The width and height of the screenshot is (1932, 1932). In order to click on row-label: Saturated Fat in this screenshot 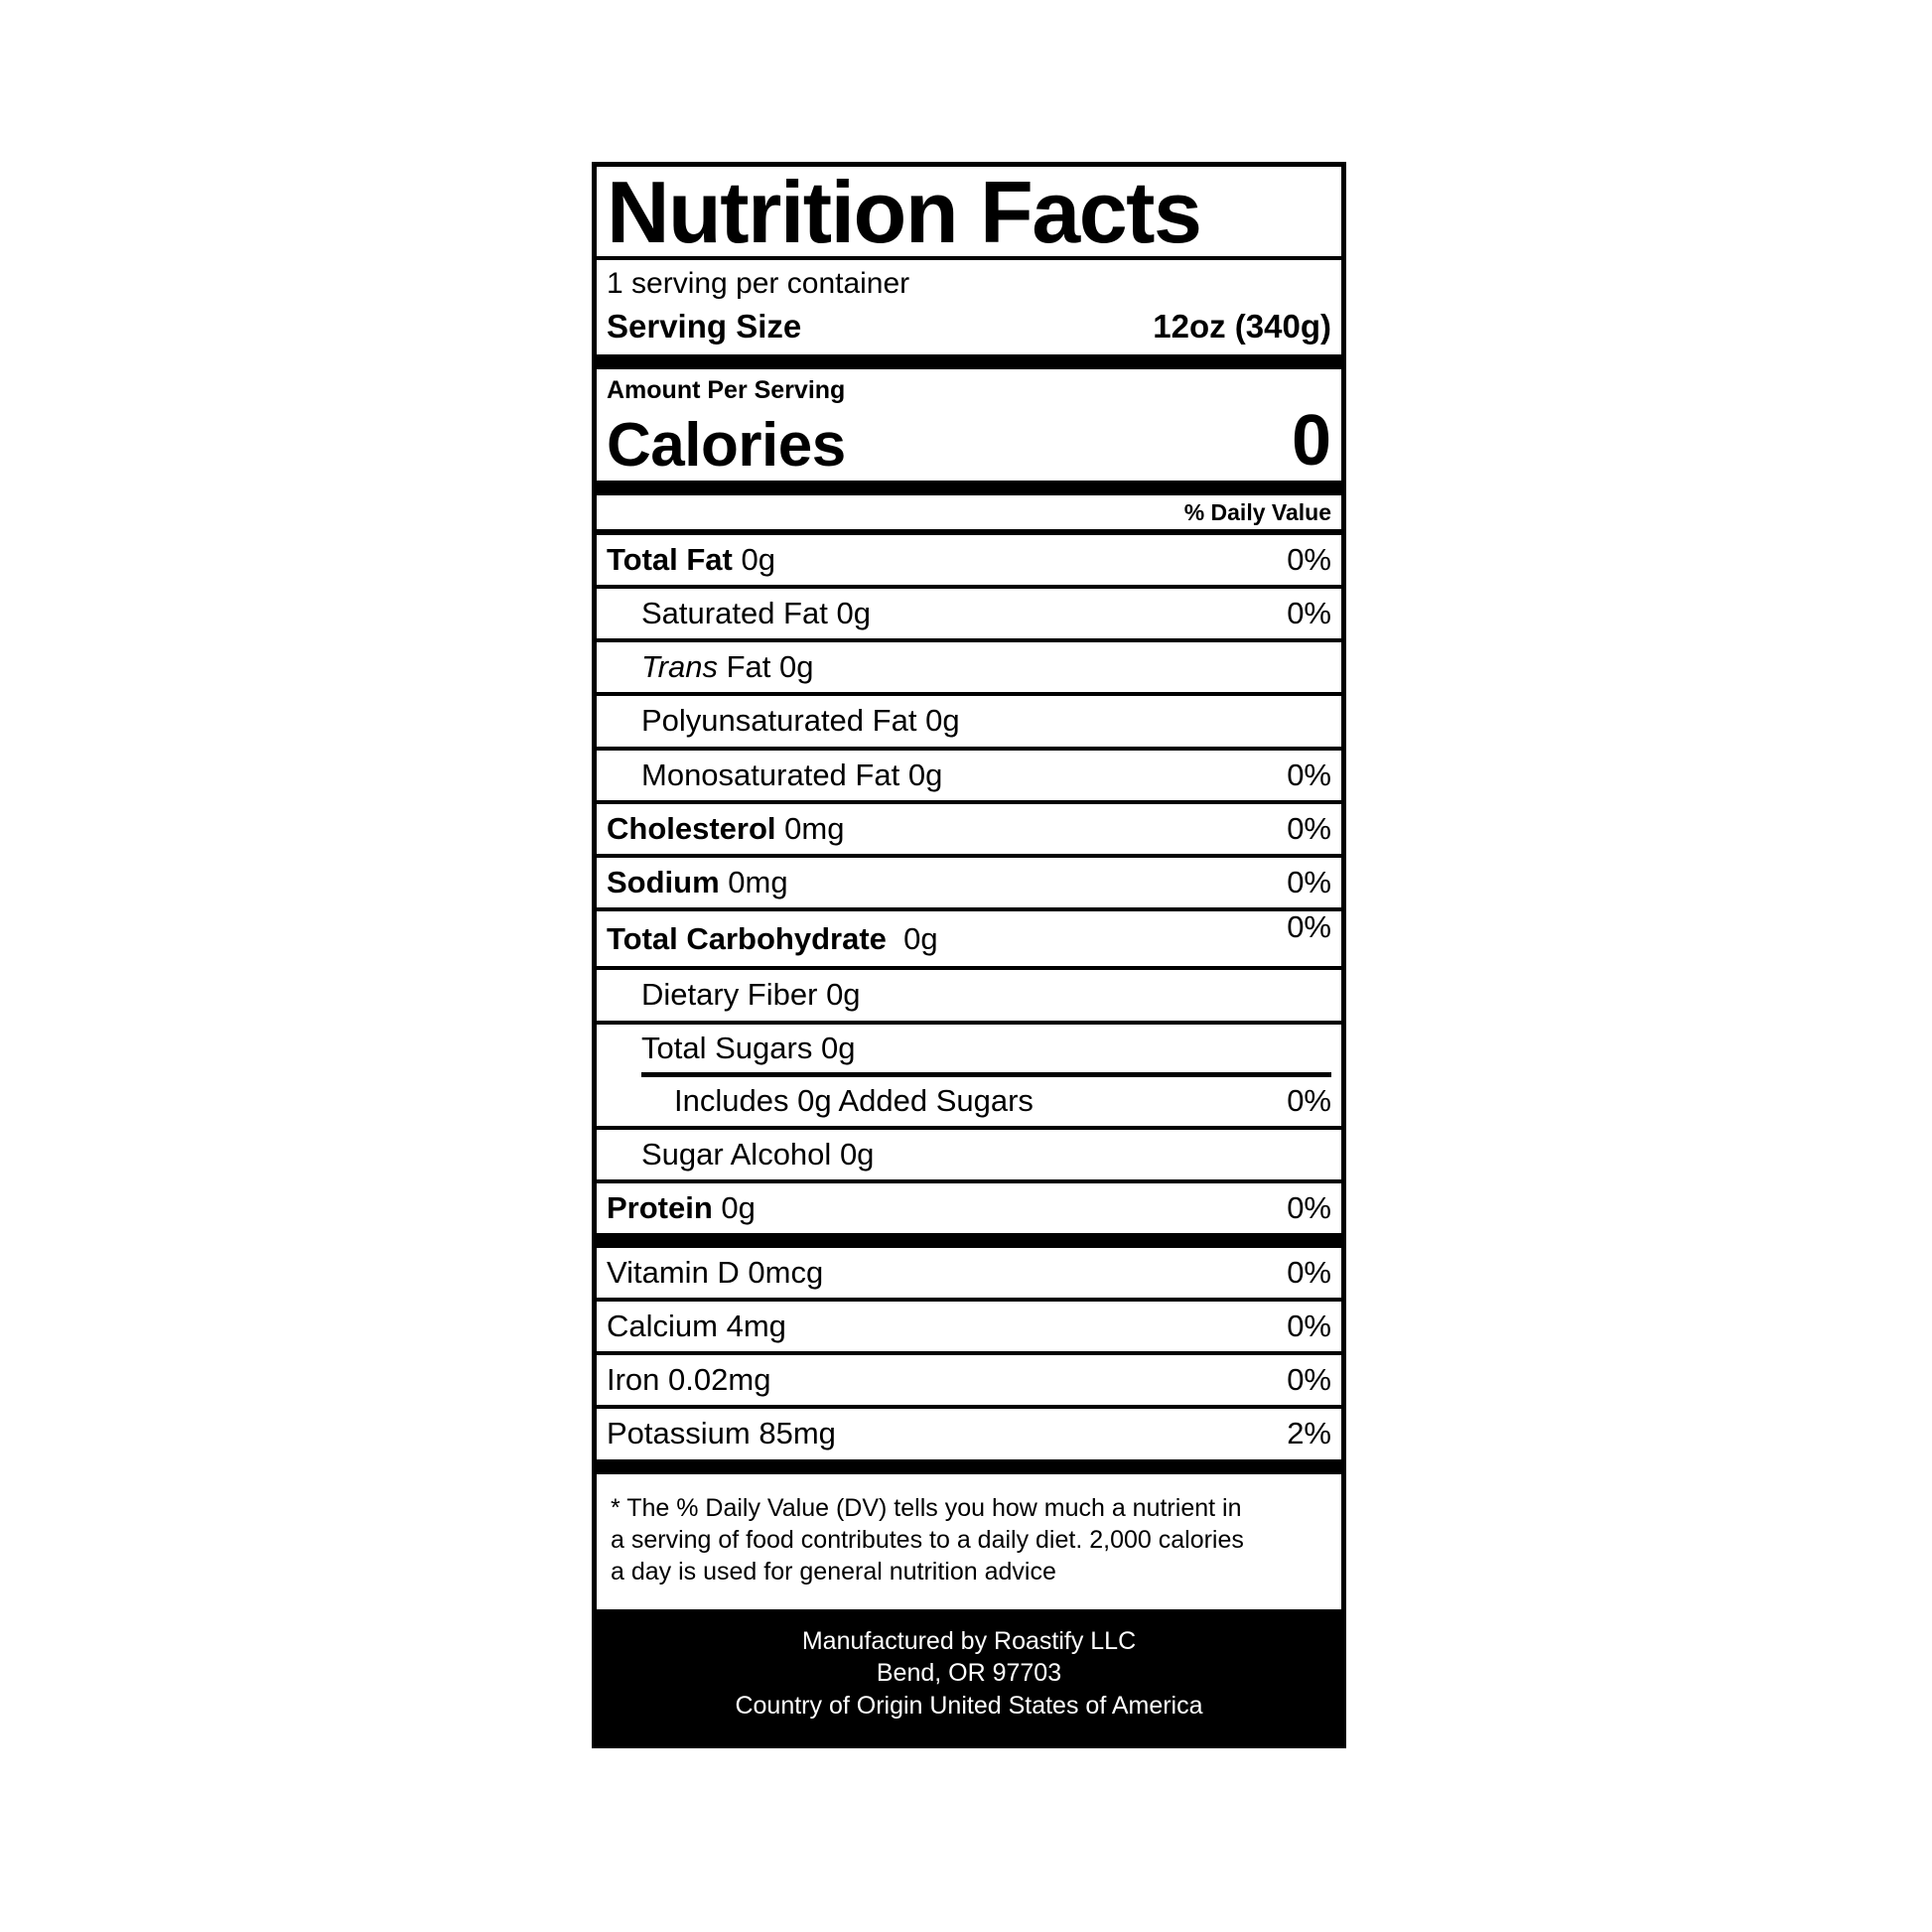, I will do `click(735, 614)`.